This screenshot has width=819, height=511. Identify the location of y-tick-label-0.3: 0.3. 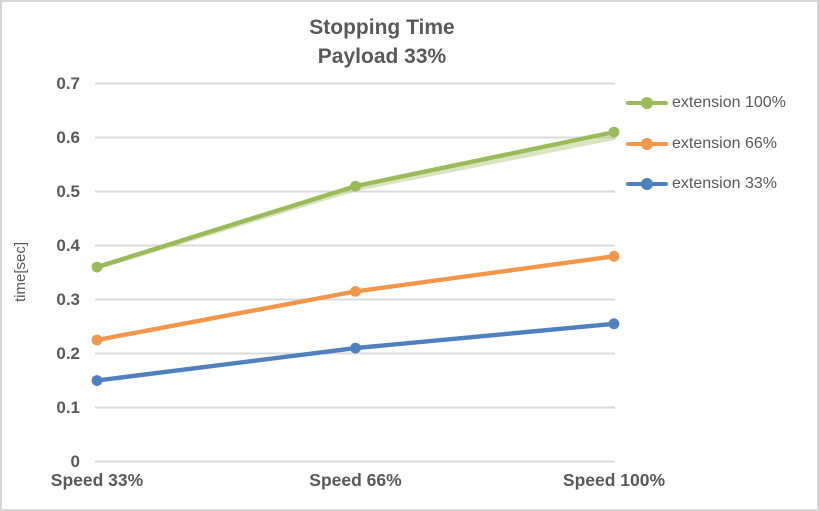
(68, 299).